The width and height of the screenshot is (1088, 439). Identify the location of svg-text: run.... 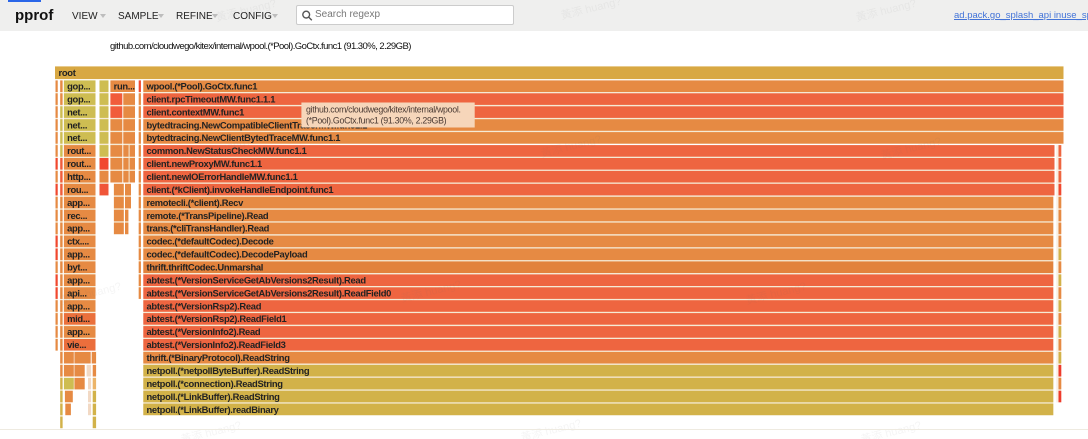
(124, 86).